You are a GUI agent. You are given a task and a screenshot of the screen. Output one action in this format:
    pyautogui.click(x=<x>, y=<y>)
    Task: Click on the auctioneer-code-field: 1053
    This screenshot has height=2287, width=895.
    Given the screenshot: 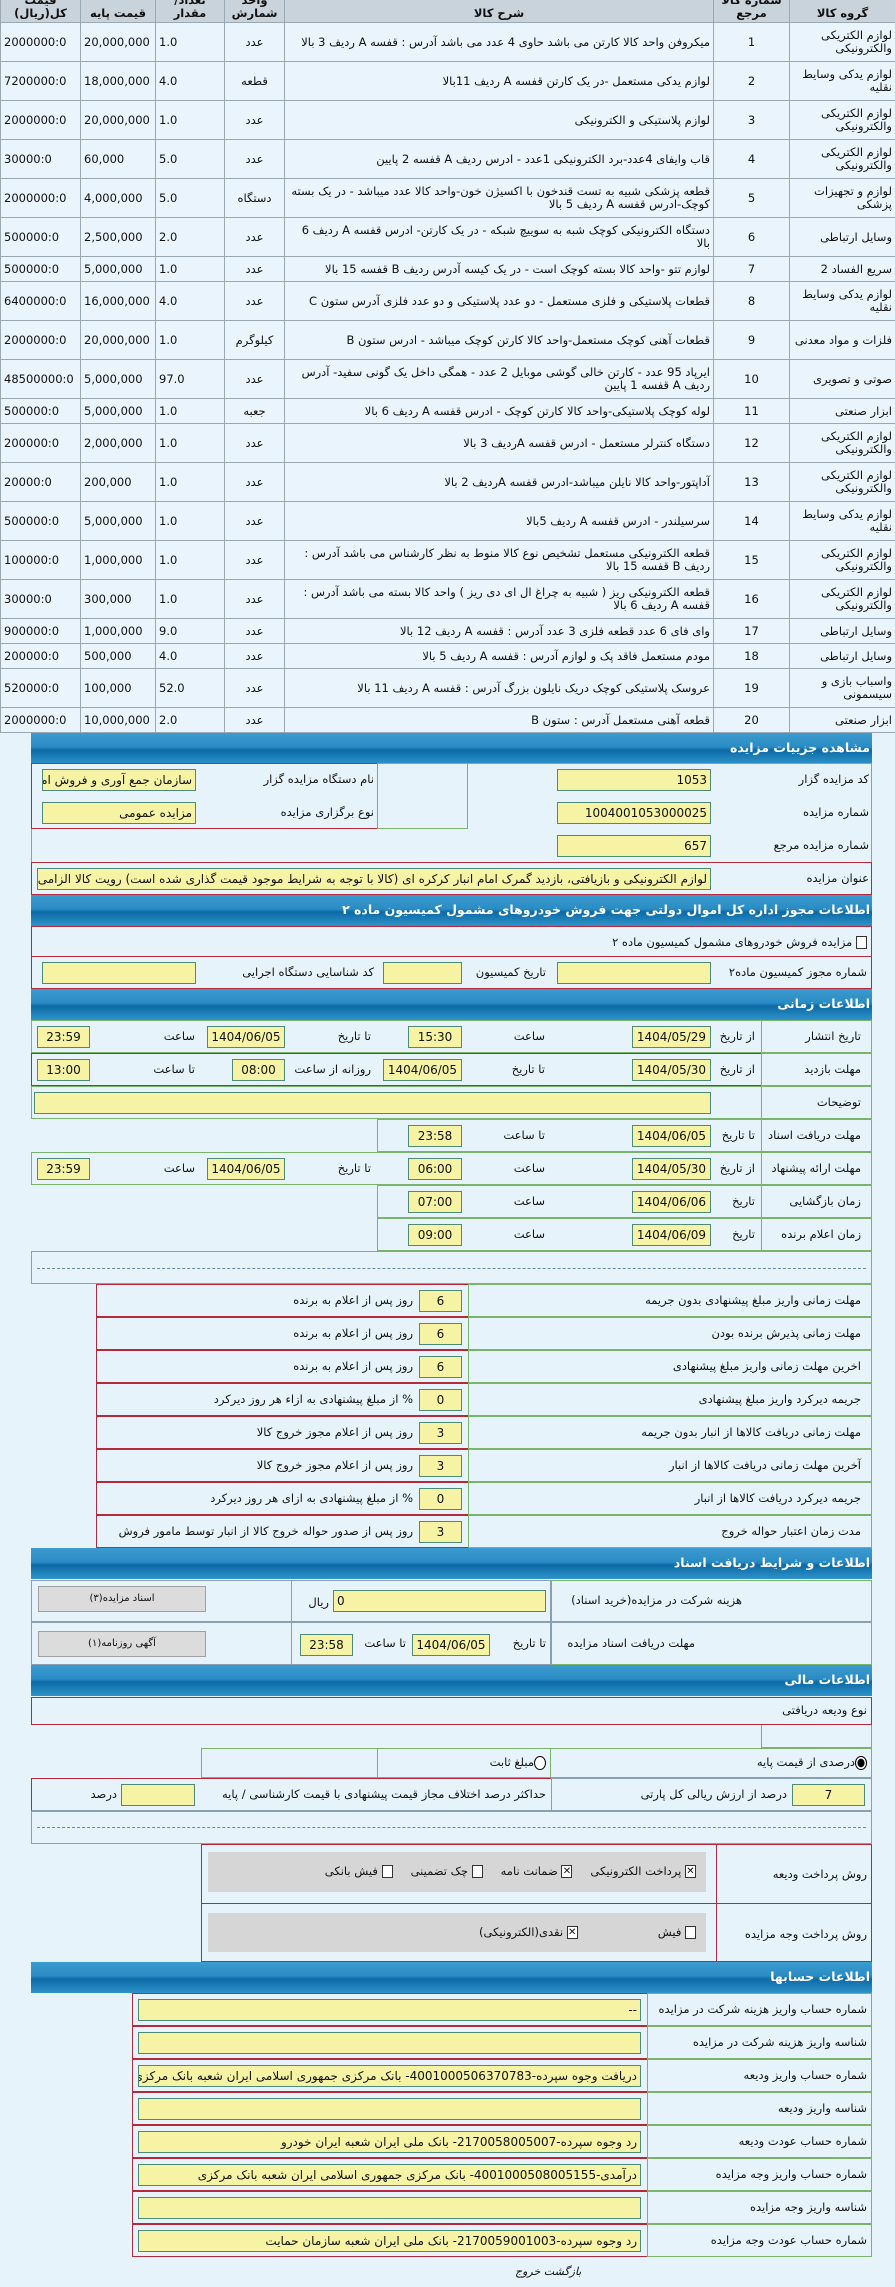 What is the action you would take?
    pyautogui.click(x=634, y=780)
    